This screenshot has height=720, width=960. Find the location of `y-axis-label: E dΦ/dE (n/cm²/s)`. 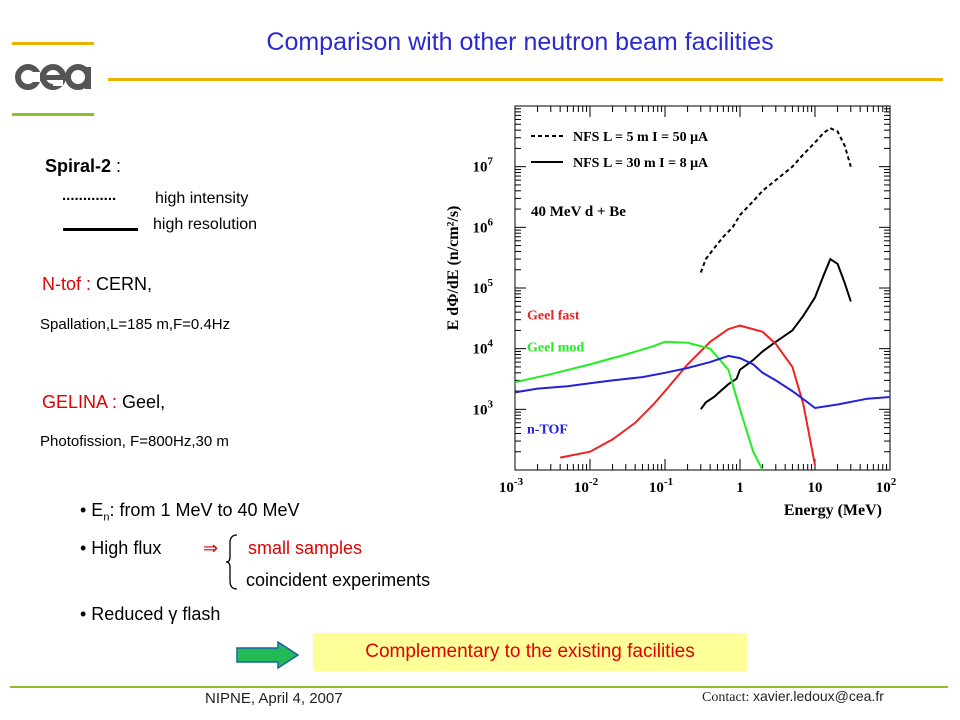

y-axis-label: E dΦ/dE (n/cm²/s) is located at coordinates (453, 268).